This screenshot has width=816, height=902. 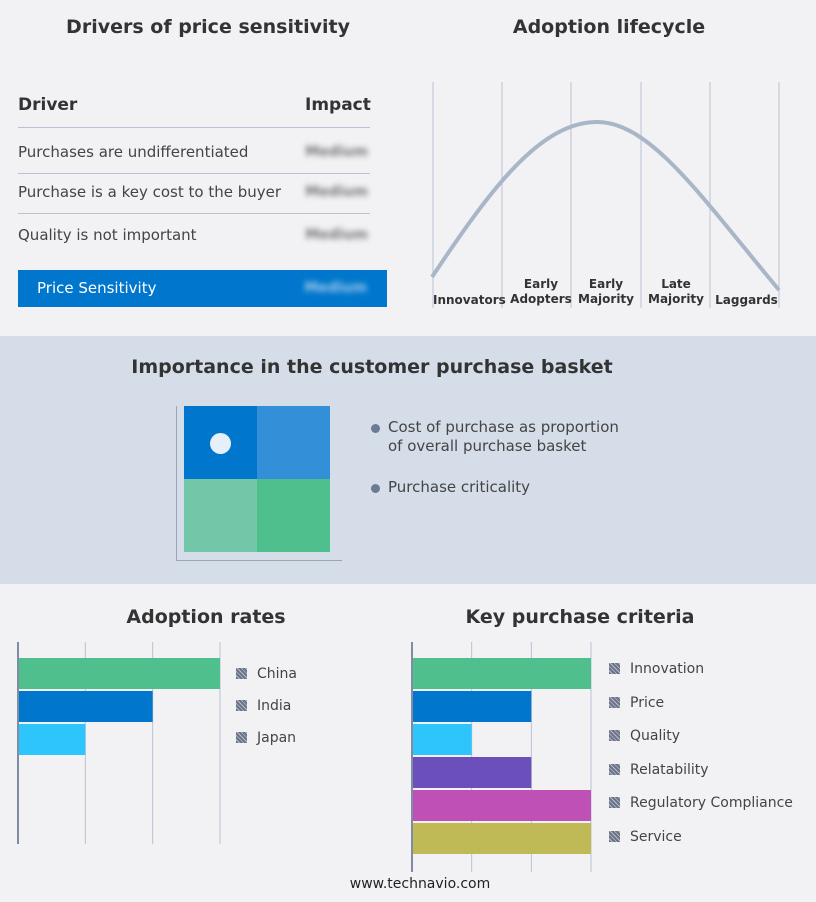 What do you see at coordinates (502, 805) in the screenshot?
I see `bar-regulatory-compliance` at bounding box center [502, 805].